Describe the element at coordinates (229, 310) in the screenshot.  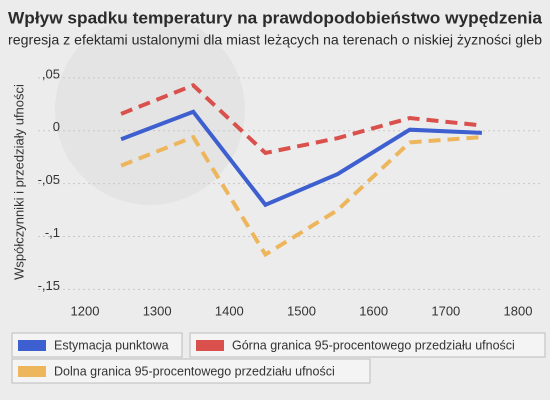
I see `x-tick-label: 1400` at that location.